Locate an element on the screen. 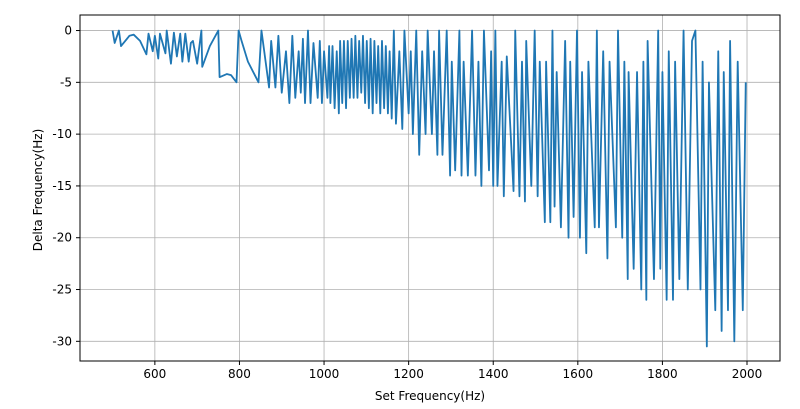 This screenshot has height=409, width=800. x-tick-label: 1000 is located at coordinates (324, 374).